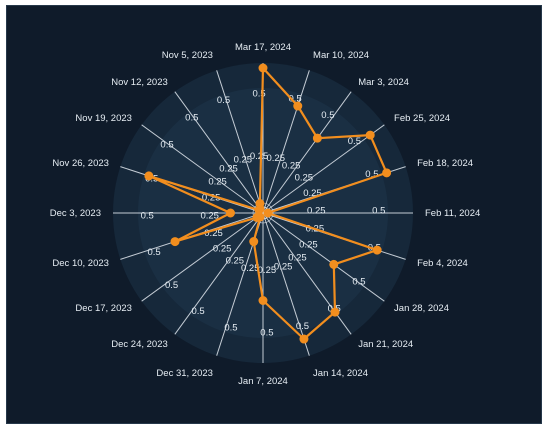 The image size is (550, 431). Describe the element at coordinates (266, 332) in the screenshot. I see `tick-label-10-1: 0.5` at that location.